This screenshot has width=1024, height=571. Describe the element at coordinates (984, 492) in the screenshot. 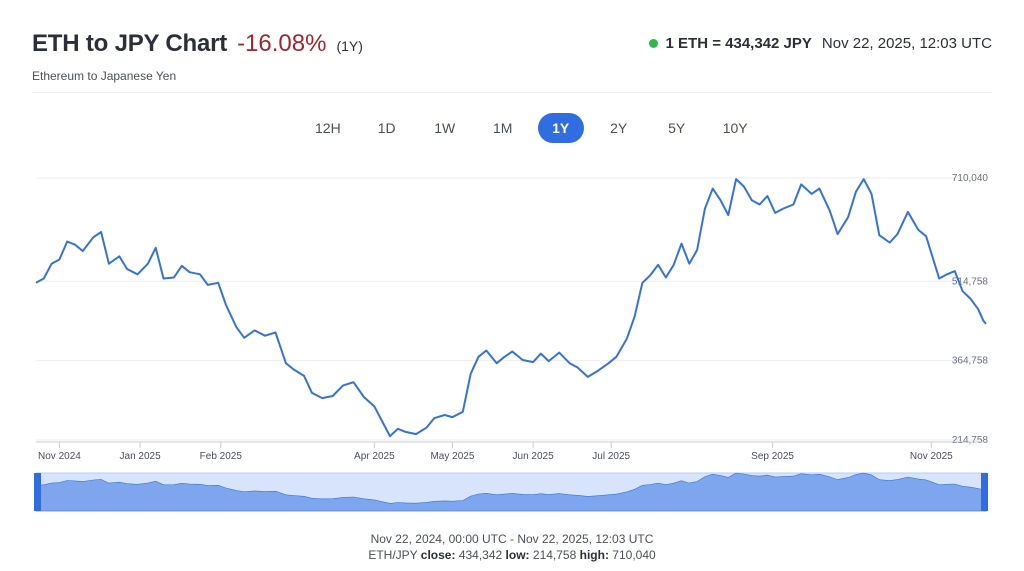

I see `navigator-right-handle` at that location.